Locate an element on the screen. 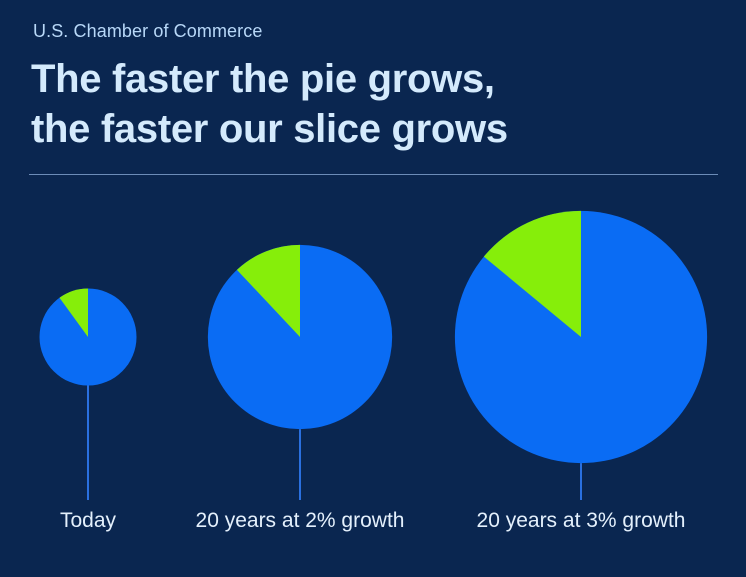  source-label: U.S. Chamber of Commerce is located at coordinates (148, 31).